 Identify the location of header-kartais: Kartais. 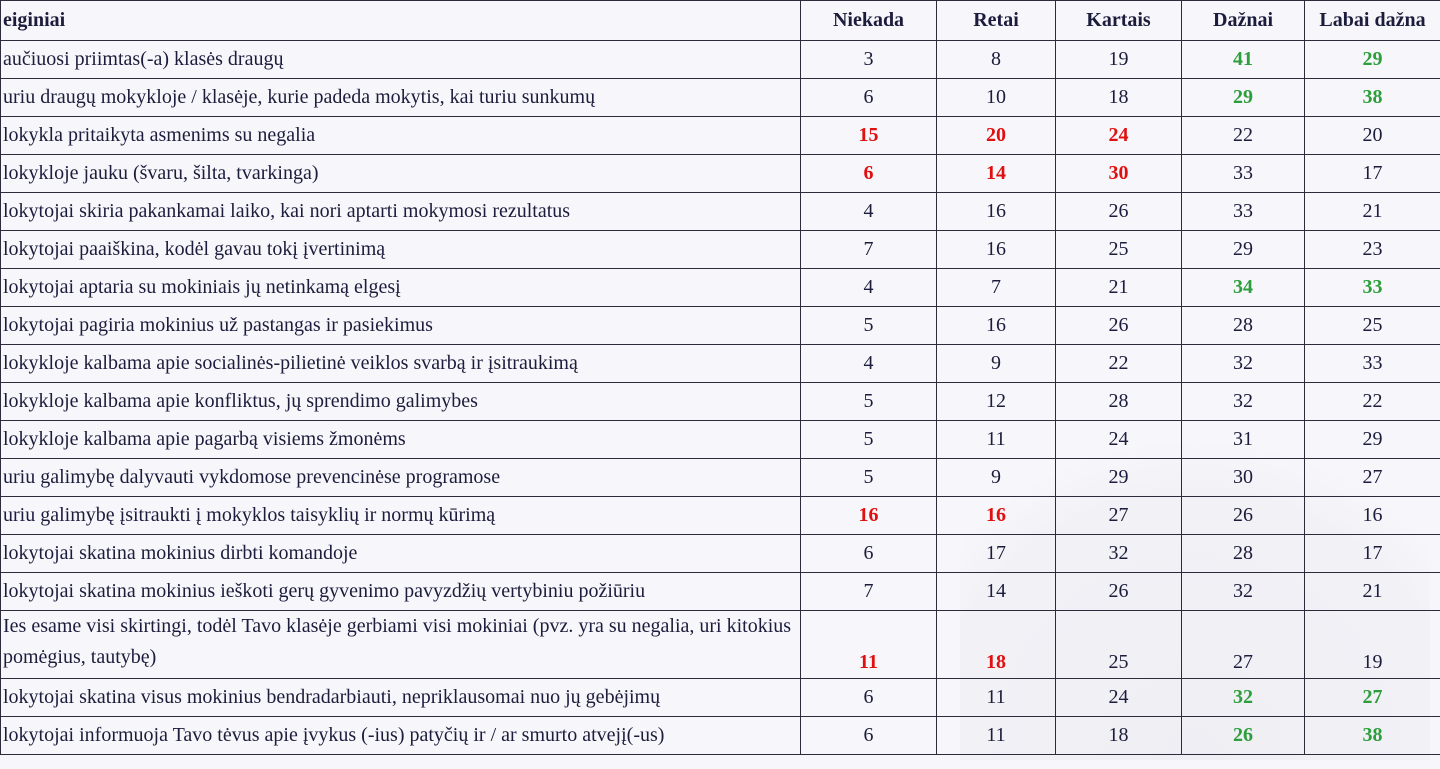
(1118, 20).